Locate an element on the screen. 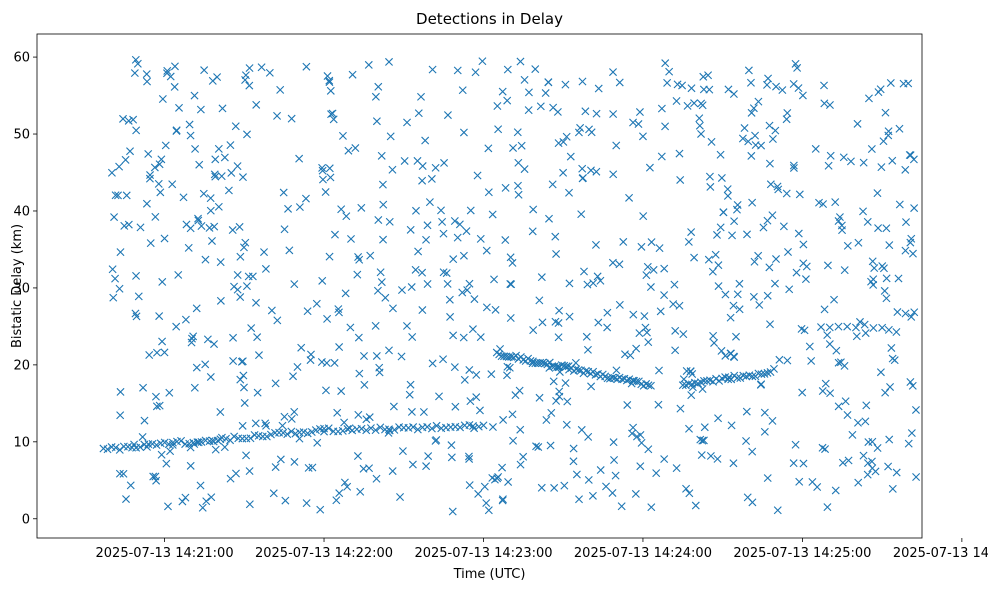 The width and height of the screenshot is (988, 590). y-tick-label: 50 is located at coordinates (21, 135).